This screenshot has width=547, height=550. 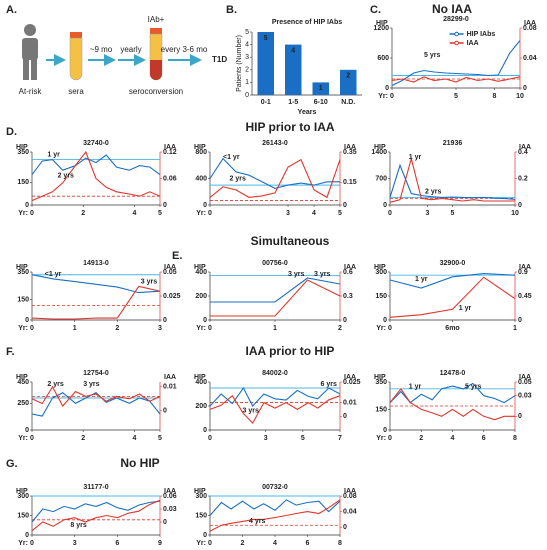 I want to click on diagram-shapes, so click(x=112, y=52).